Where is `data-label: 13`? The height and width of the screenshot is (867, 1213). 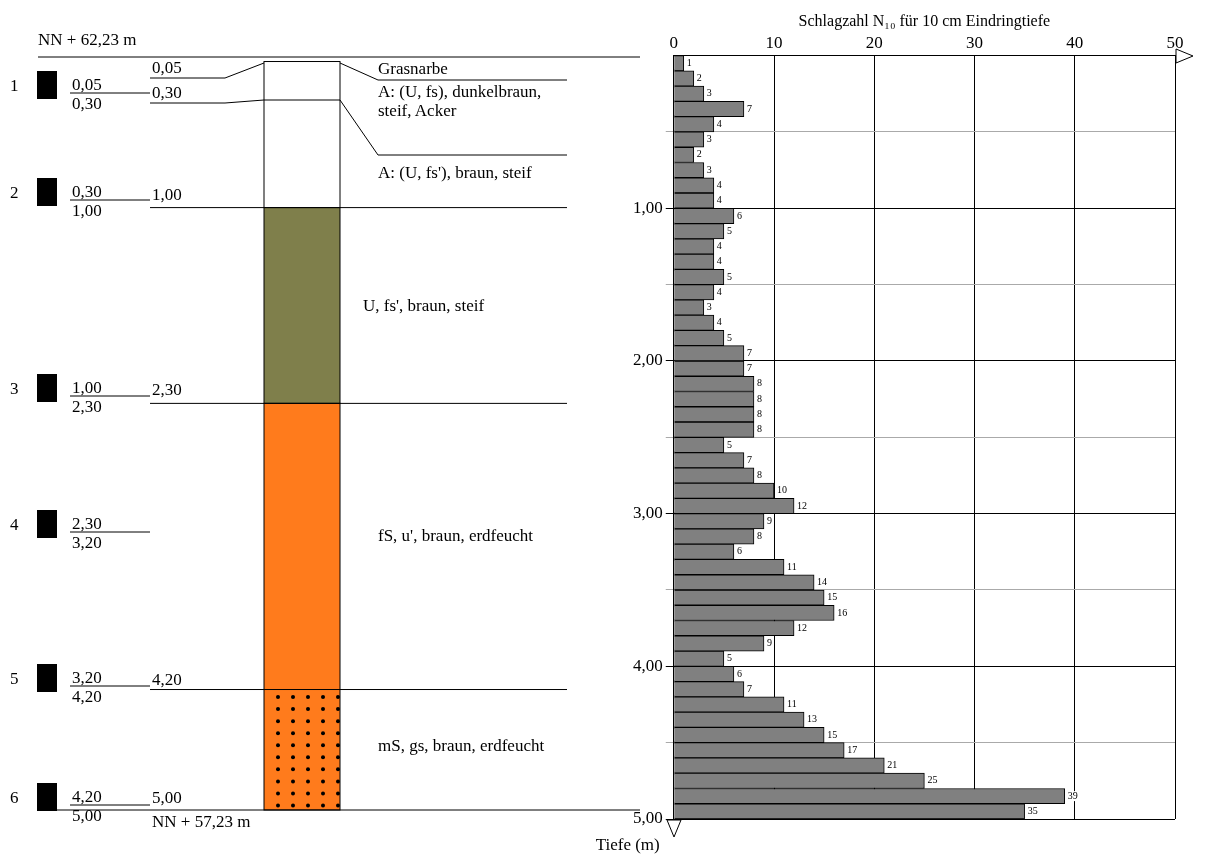 data-label: 13 is located at coordinates (812, 719).